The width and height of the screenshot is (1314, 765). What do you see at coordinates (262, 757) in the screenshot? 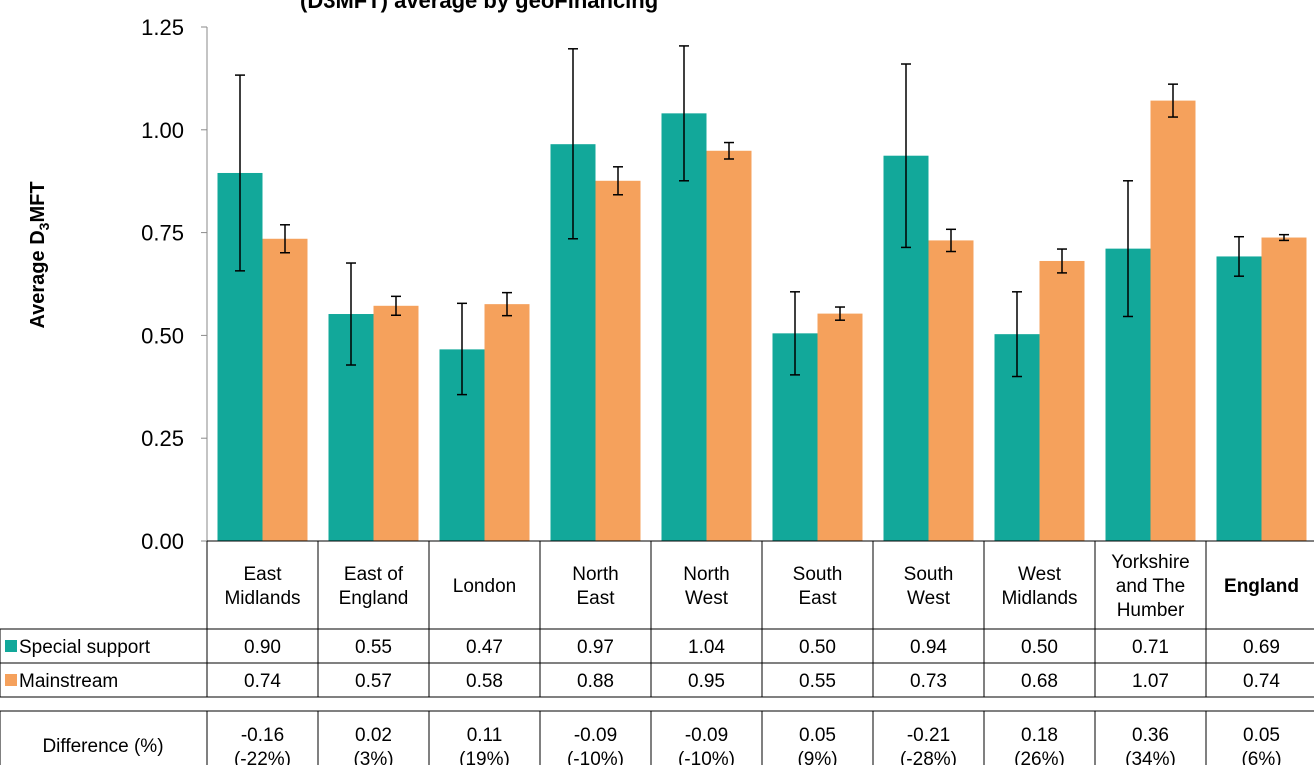
I see `difference-percent: (-22%)` at bounding box center [262, 757].